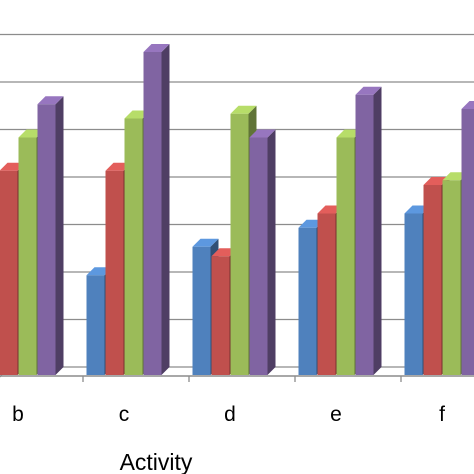 This screenshot has width=474, height=474. I want to click on x-tick-label-f: f, so click(442, 414).